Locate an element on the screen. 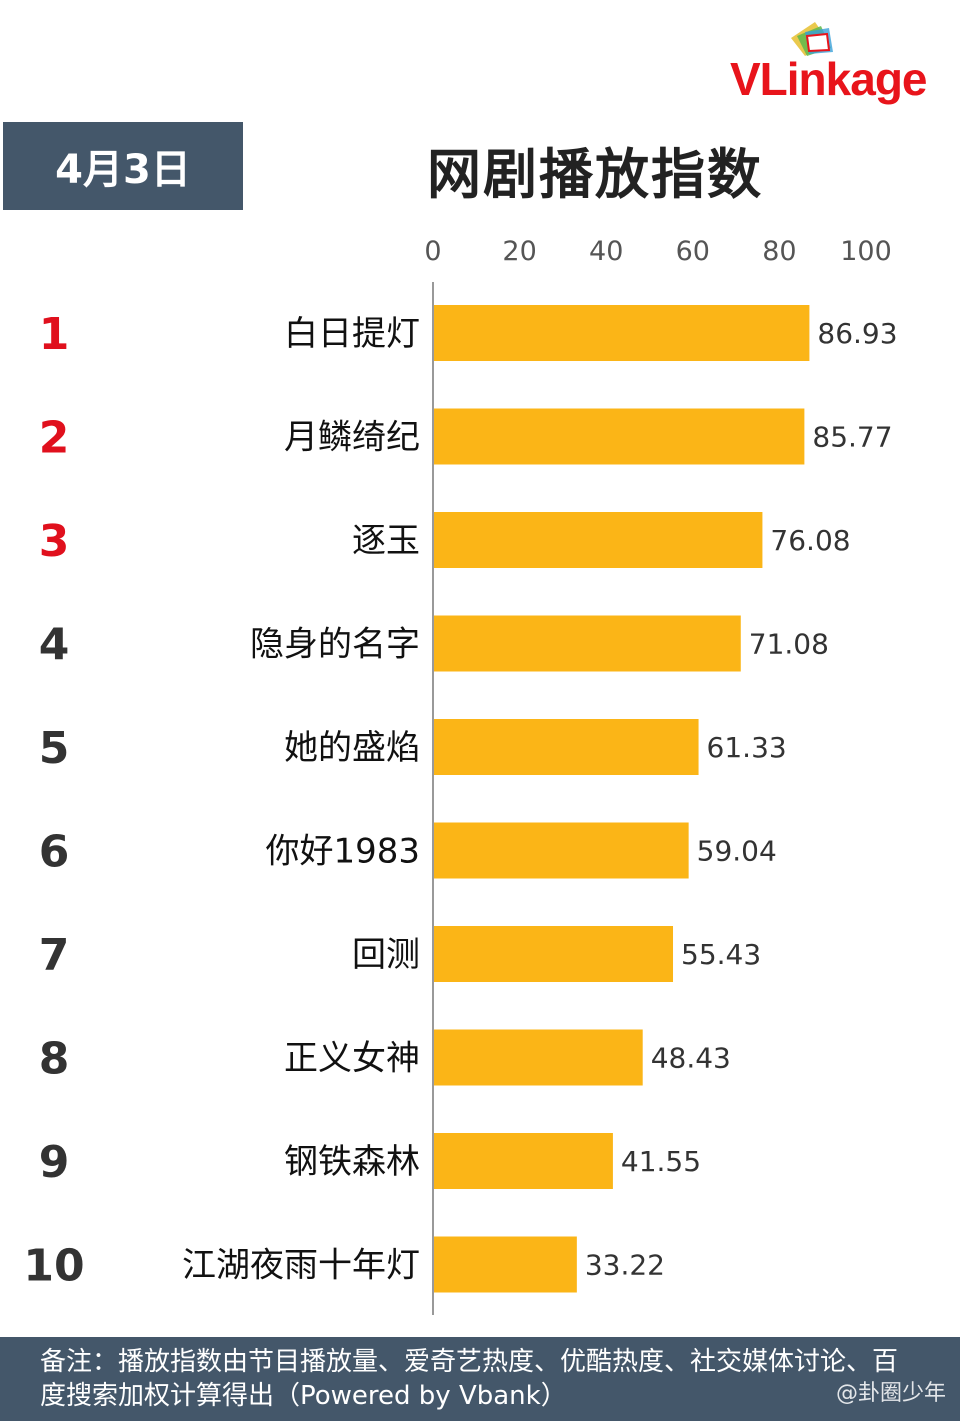 Image resolution: width=960 pixels, height=1421 pixels. logo-text-ink: ink is located at coordinates (818, 79).